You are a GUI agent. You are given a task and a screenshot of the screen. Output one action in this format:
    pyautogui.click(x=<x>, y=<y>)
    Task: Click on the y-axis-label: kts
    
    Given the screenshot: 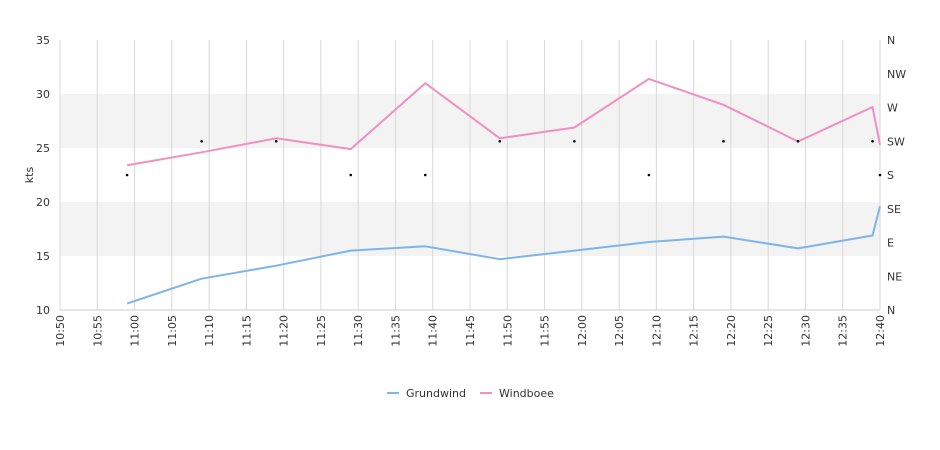 What is the action you would take?
    pyautogui.click(x=29, y=175)
    